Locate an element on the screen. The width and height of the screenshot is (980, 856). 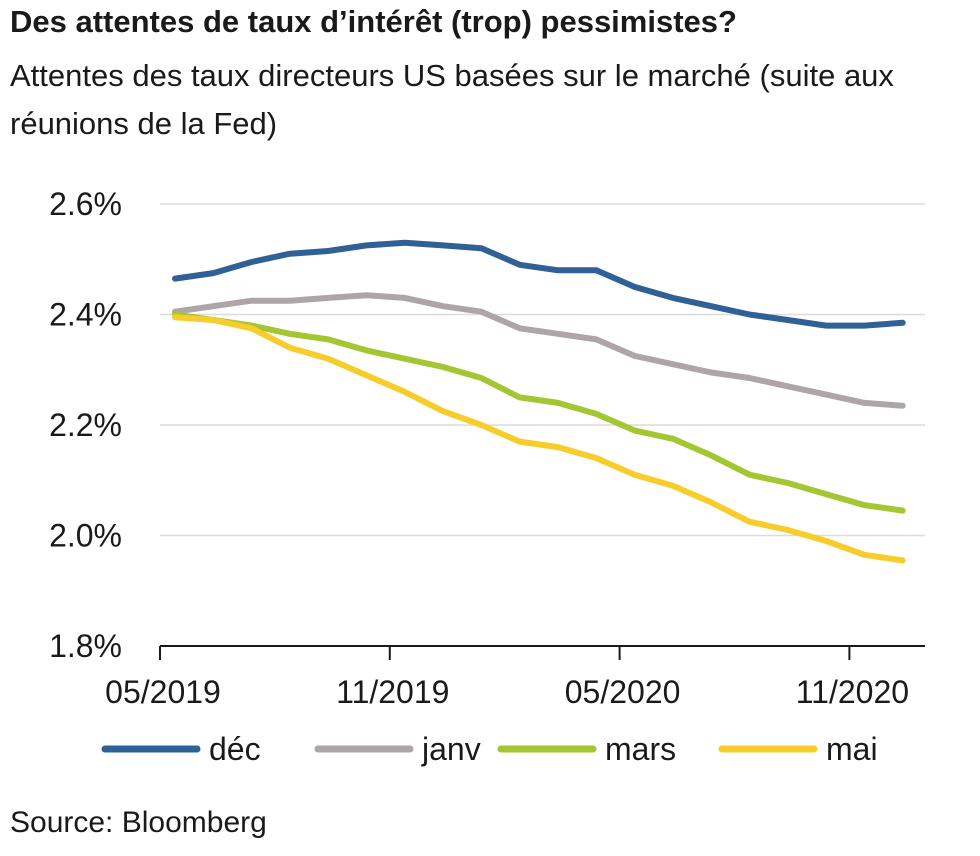
y-tick-label: 2.0% is located at coordinates (85, 536).